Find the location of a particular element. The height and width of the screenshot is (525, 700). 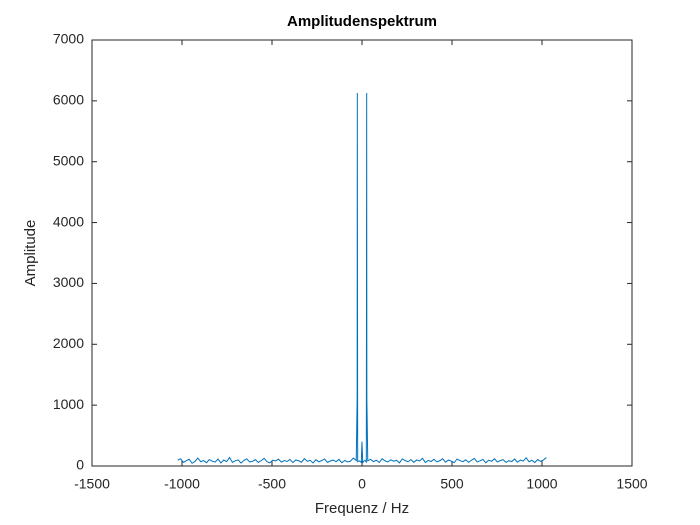

x-tick-label: 1000 is located at coordinates (541, 484).